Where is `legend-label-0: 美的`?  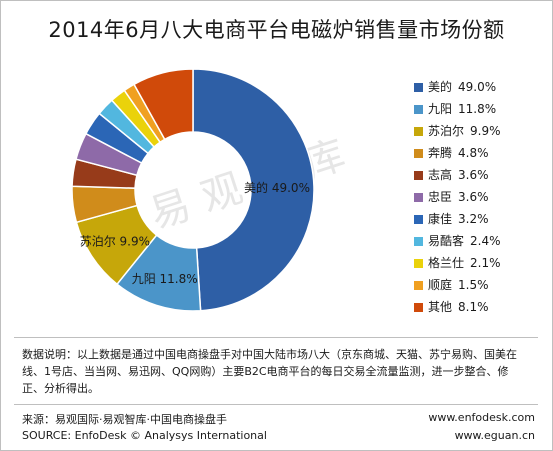
legend-label-0: 美的 is located at coordinates (440, 87).